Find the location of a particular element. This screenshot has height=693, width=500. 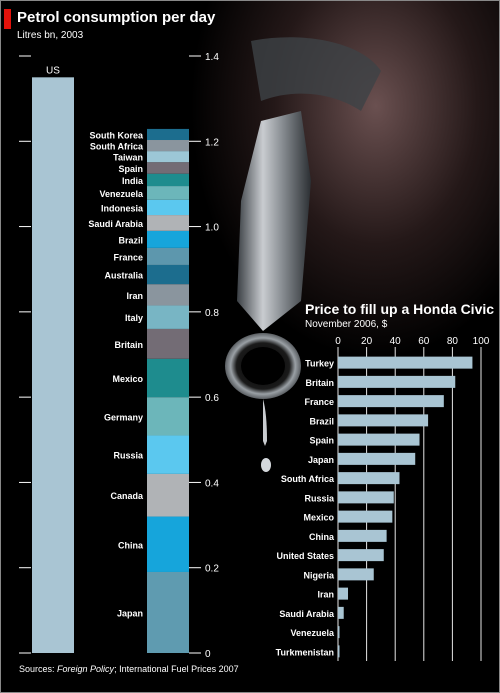

category-label-mexico: Mexico is located at coordinates (318, 518).